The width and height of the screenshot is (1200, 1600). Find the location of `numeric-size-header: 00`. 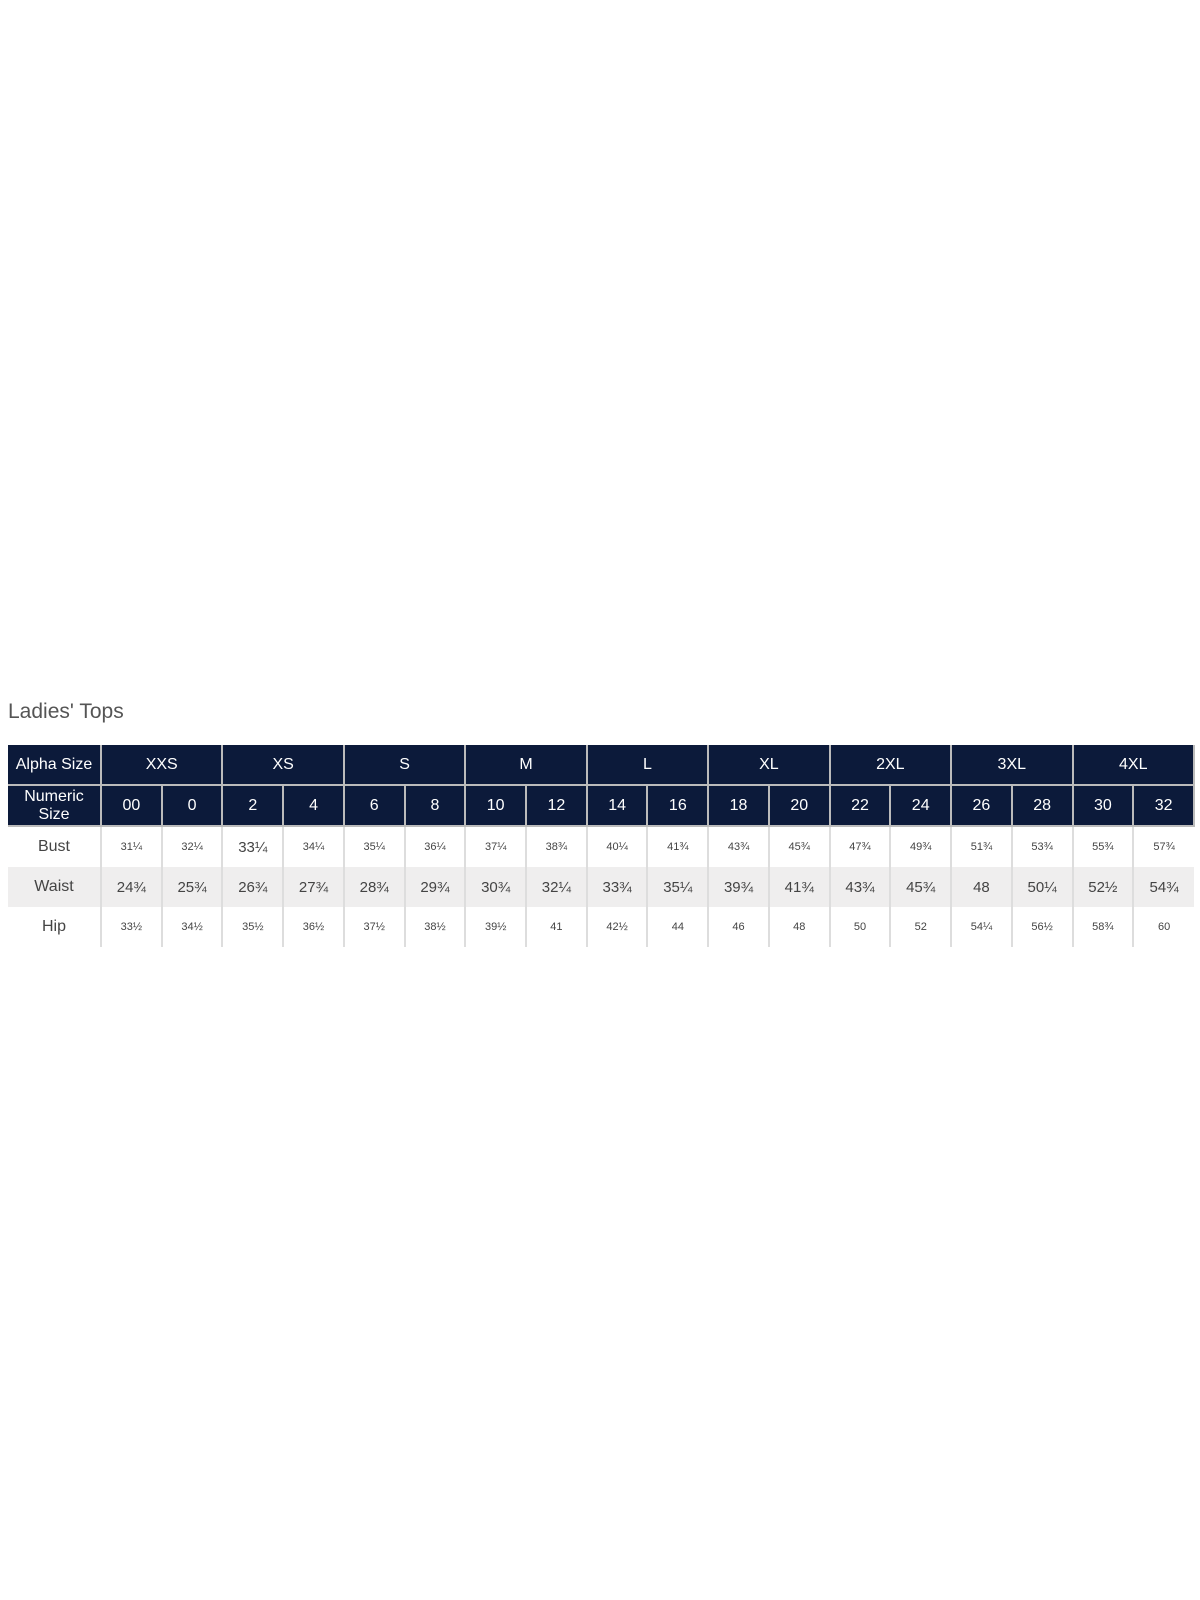

numeric-size-header: 00 is located at coordinates (131, 806).